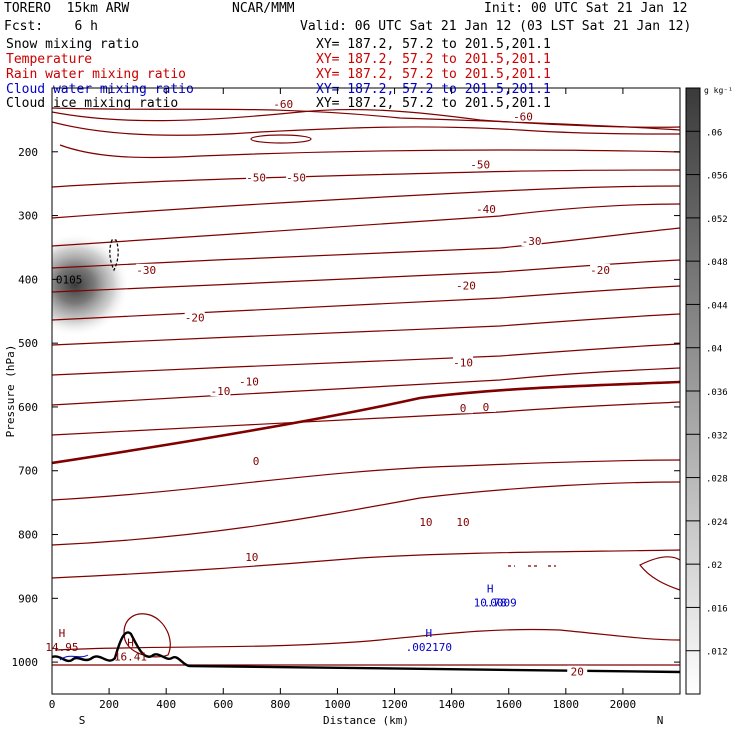 The height and width of the screenshot is (740, 740). What do you see at coordinates (717, 480) in the screenshot?
I see `colorbar-tick-label: .028` at bounding box center [717, 480].